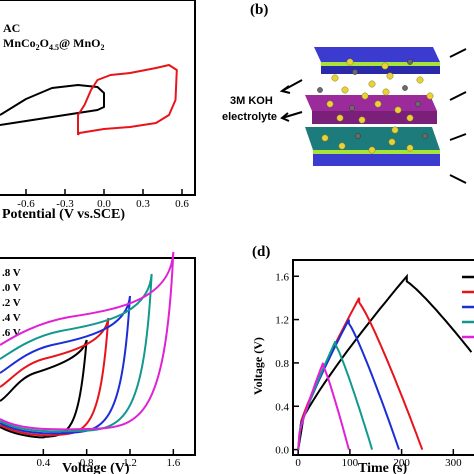 This screenshot has height=474, width=474. What do you see at coordinates (43, 463) in the screenshot?
I see `panel-c-tick-label: 0.4` at bounding box center [43, 463].